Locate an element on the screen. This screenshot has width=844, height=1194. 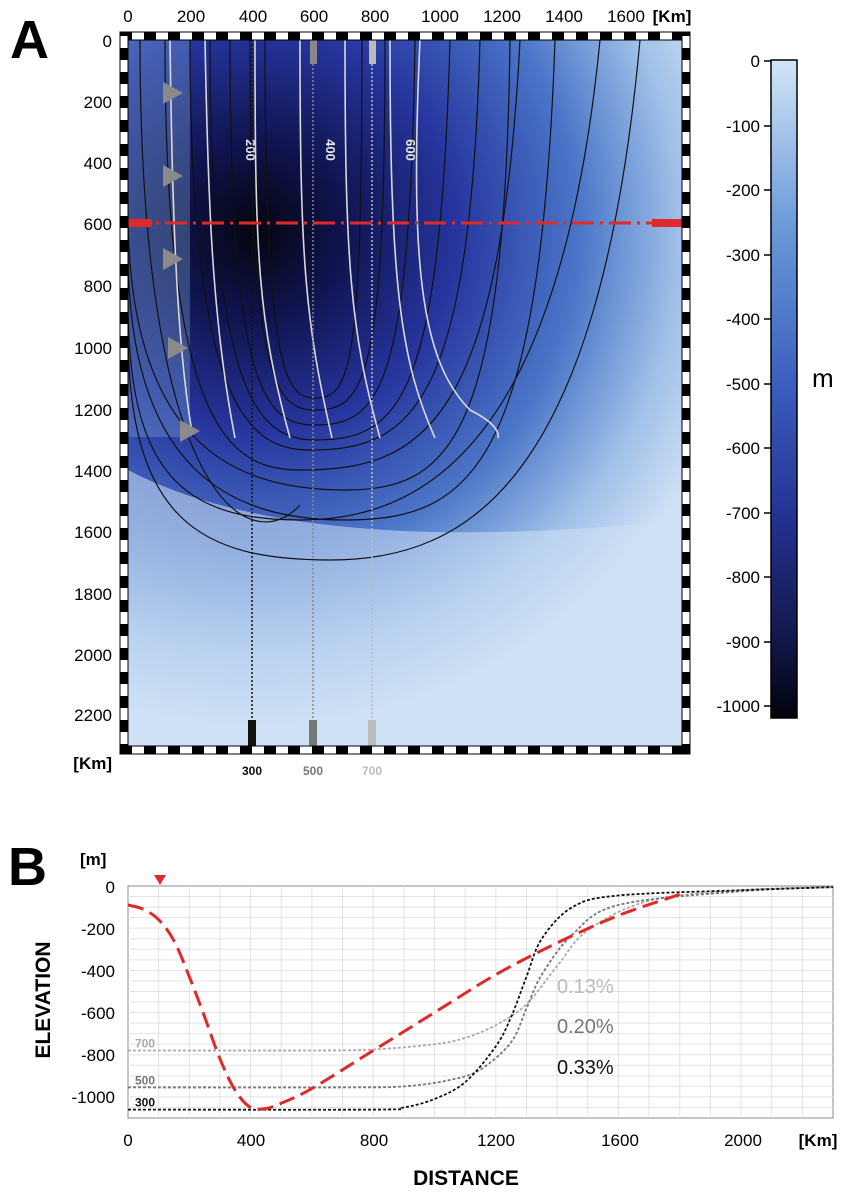
location-marker-icon is located at coordinates (160, 880).